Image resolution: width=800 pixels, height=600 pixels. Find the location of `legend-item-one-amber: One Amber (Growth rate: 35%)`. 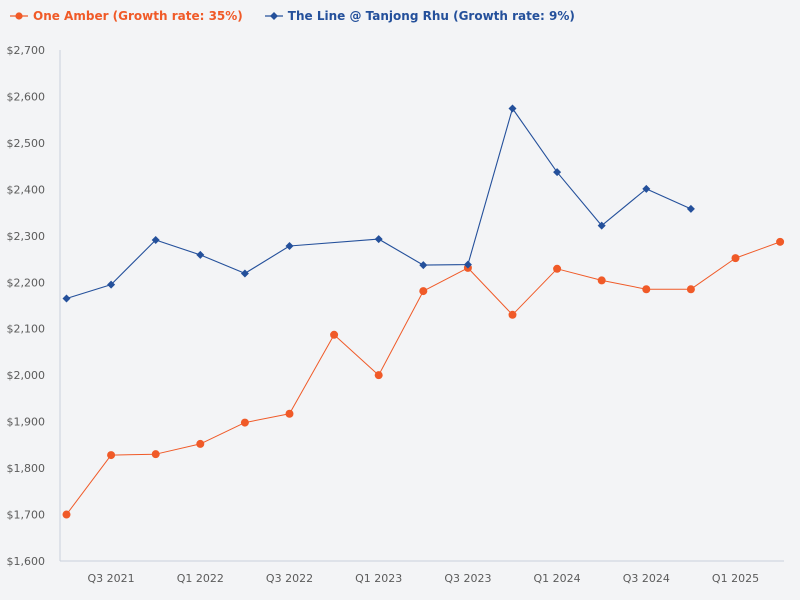

legend-item-one-amber: One Amber (Growth rate: 35%) is located at coordinates (126, 16).